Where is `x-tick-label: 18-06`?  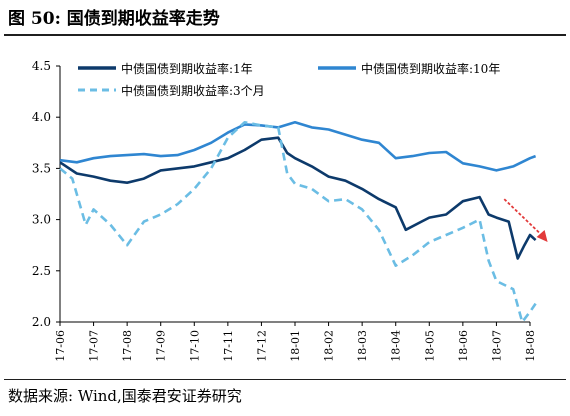 x-tick-label: 18-06 is located at coordinates (463, 346).